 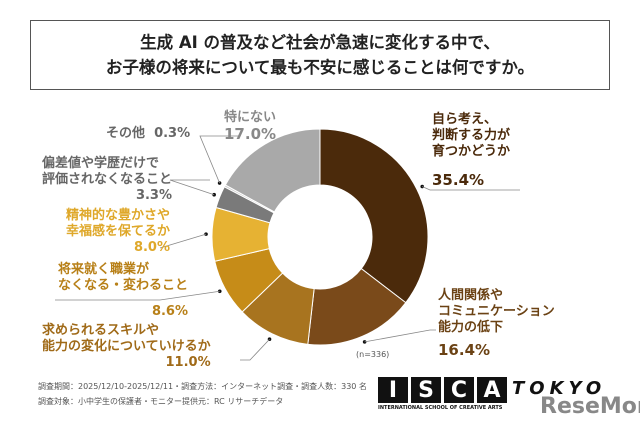 What do you see at coordinates (148, 133) in the screenshot?
I see `label-other: その他 0.3%` at bounding box center [148, 133].